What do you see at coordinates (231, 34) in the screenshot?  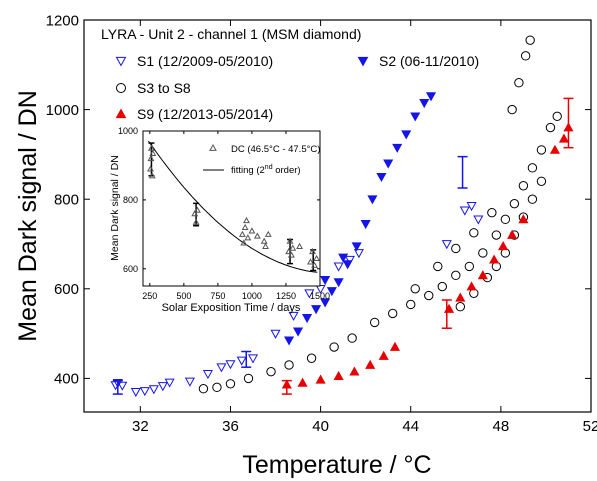 I see `legend-title: LYRA - Unit 2 - channel 1 (MSM diamond)` at bounding box center [231, 34].